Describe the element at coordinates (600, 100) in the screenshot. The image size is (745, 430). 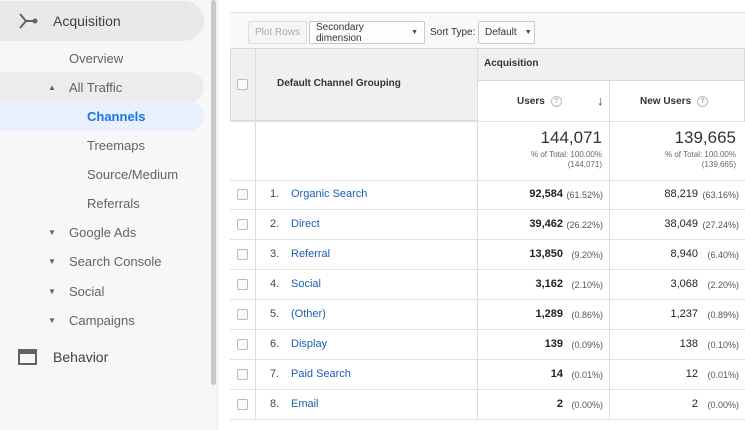
I see `sort-descending-icon: ↓` at that location.